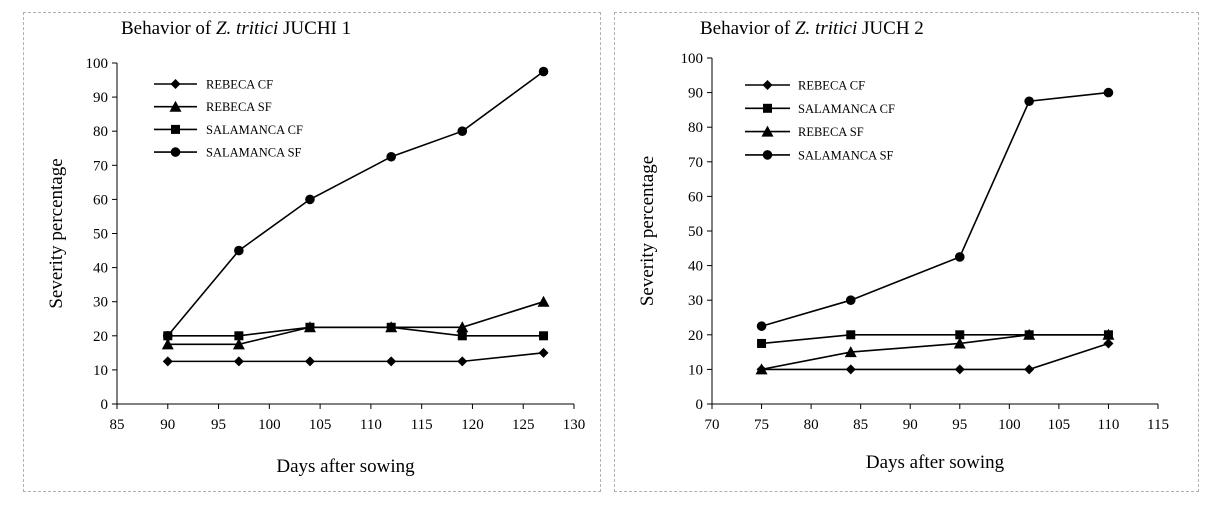  Describe the element at coordinates (356, 331) in the screenshot. I see `chart-1-series-salamanca-cf` at that location.